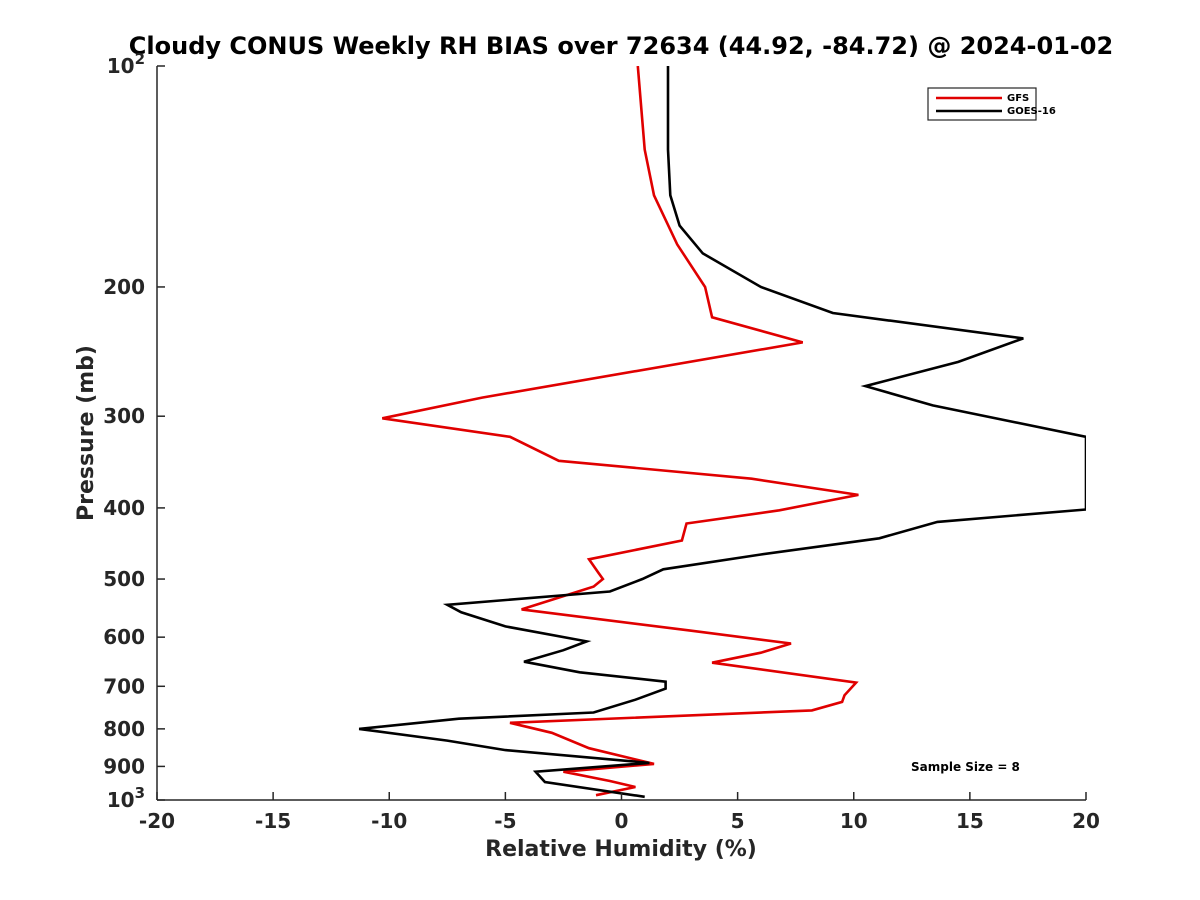  I want to click on y-axis-label: Pressure (mb), so click(86, 433).